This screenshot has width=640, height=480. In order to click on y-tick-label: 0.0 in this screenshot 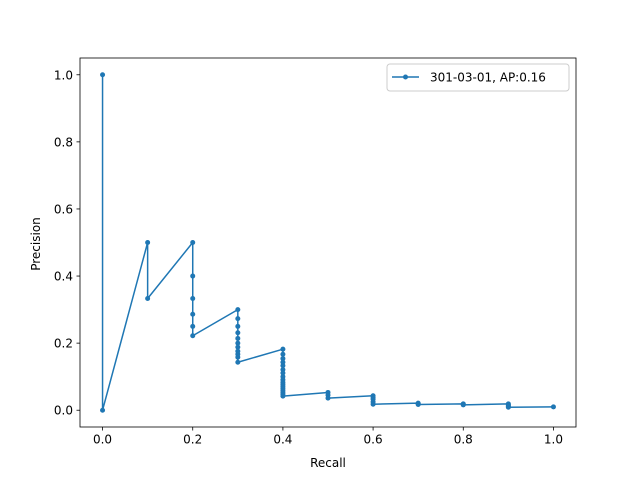, I will do `click(63, 411)`.